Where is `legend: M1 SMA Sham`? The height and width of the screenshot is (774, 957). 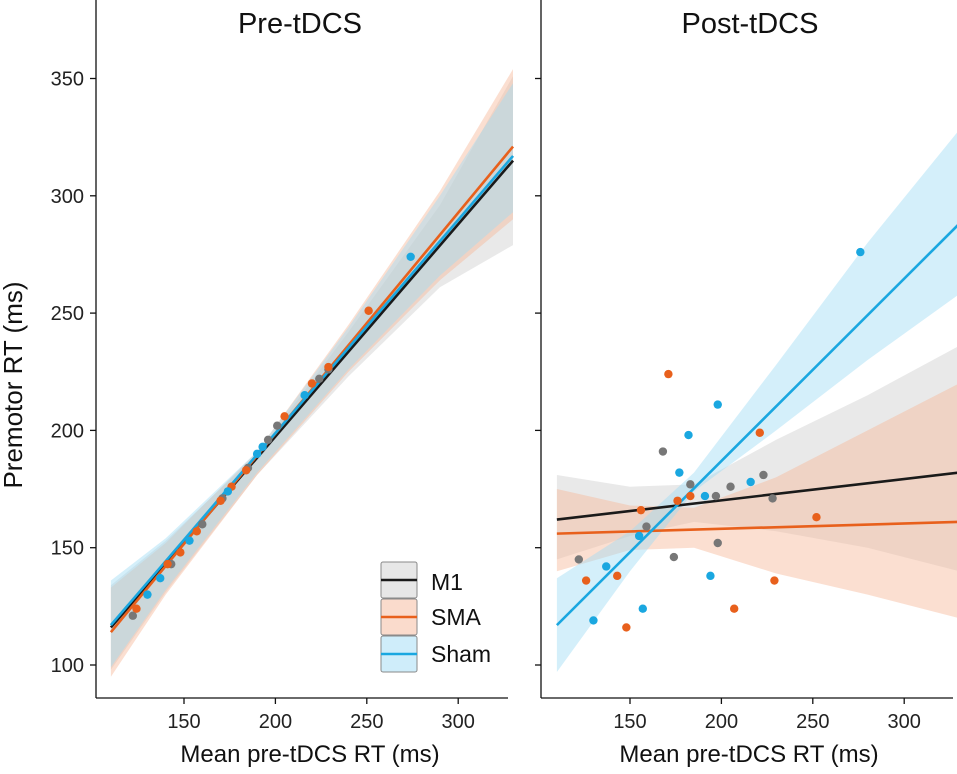
legend: M1 SMA Sham is located at coordinates (435, 617).